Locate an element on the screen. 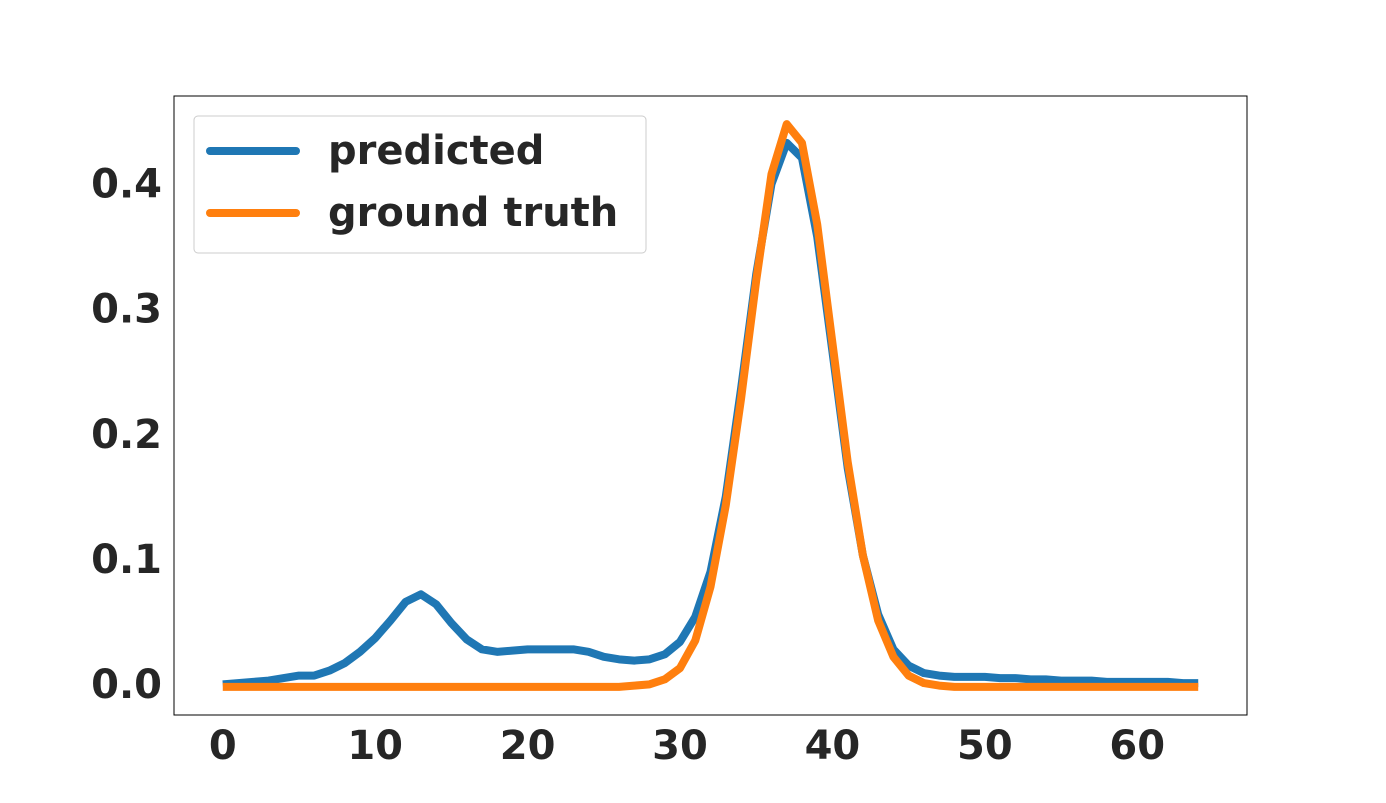 The height and width of the screenshot is (803, 1386). legend-box is located at coordinates (420, 184).